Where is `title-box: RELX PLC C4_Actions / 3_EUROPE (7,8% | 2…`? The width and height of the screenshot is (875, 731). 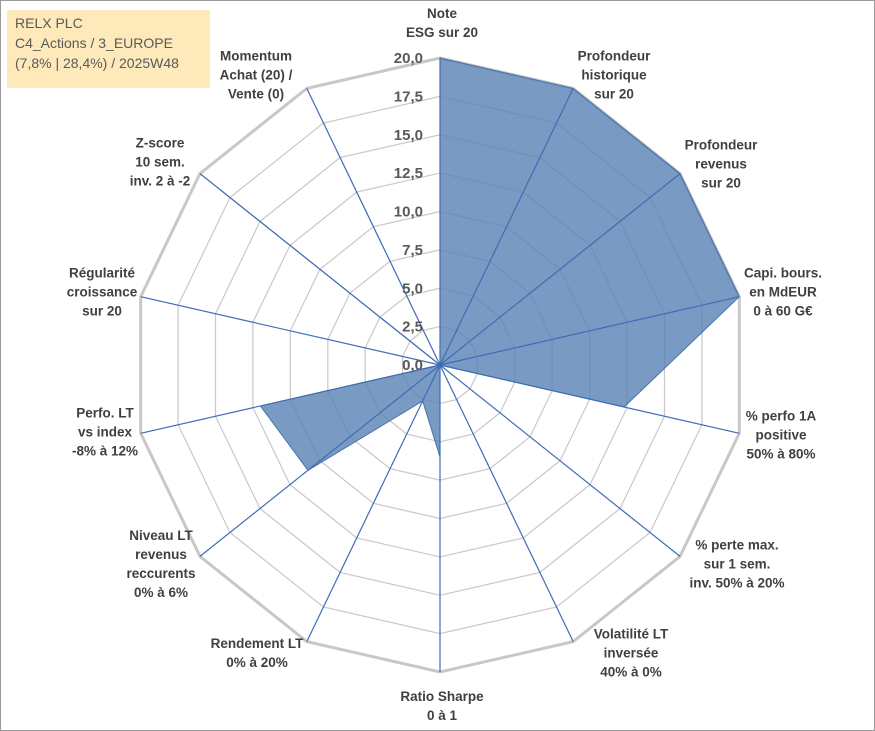 title-box: RELX PLC C4_Actions / 3_EUROPE (7,8% | 2… is located at coordinates (108, 49).